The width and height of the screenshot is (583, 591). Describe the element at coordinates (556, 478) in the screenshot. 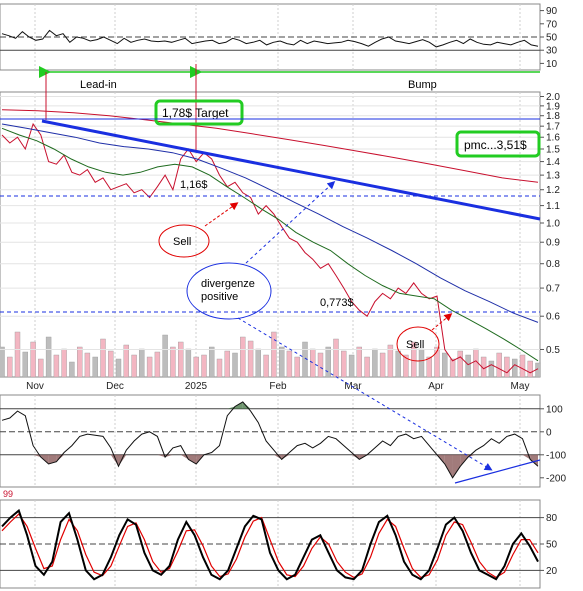

I see `cci-y-tick-label: -200` at that location.